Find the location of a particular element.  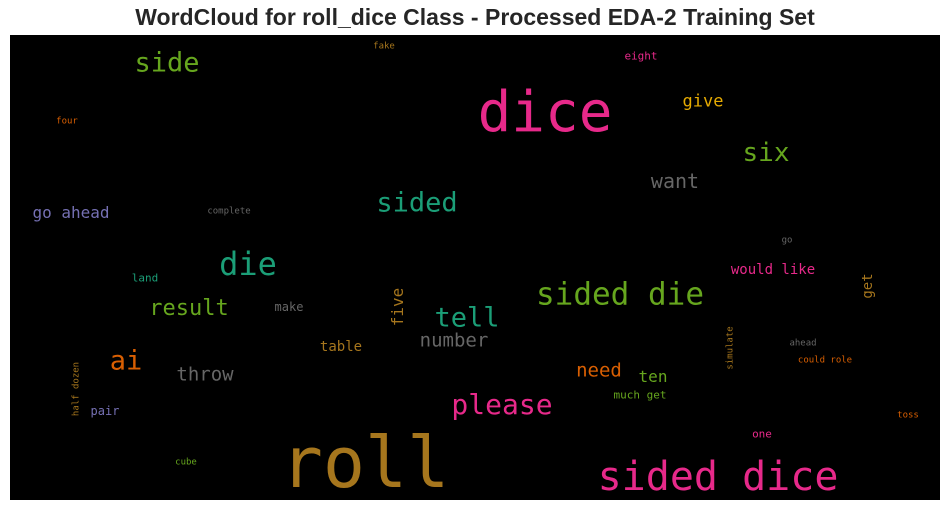

word-dice: dice is located at coordinates (545, 112).